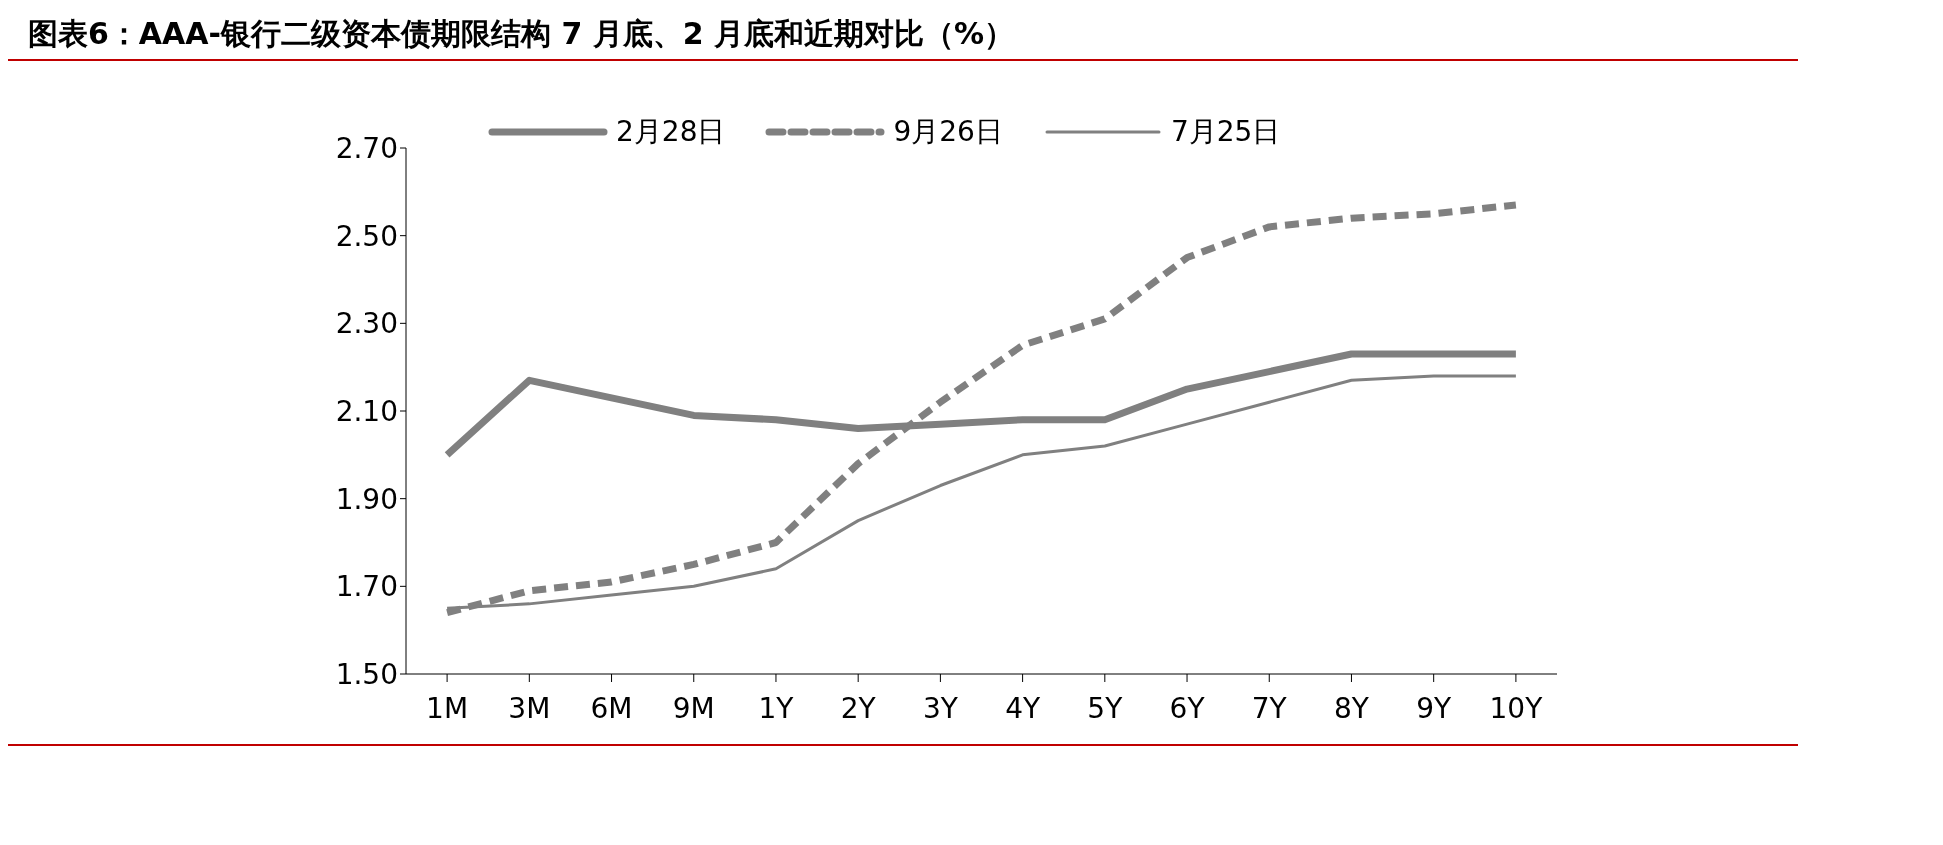 This screenshot has height=845, width=1943. I want to click on x-tick-label: 3M, so click(529, 708).